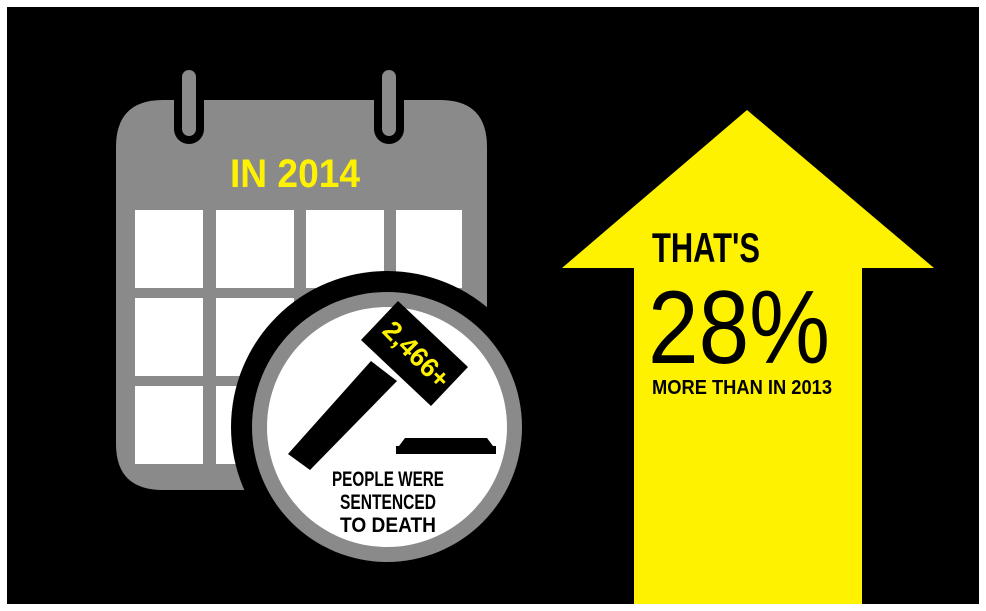  Describe the element at coordinates (739, 328) in the screenshot. I see `percent-value: 28%` at that location.